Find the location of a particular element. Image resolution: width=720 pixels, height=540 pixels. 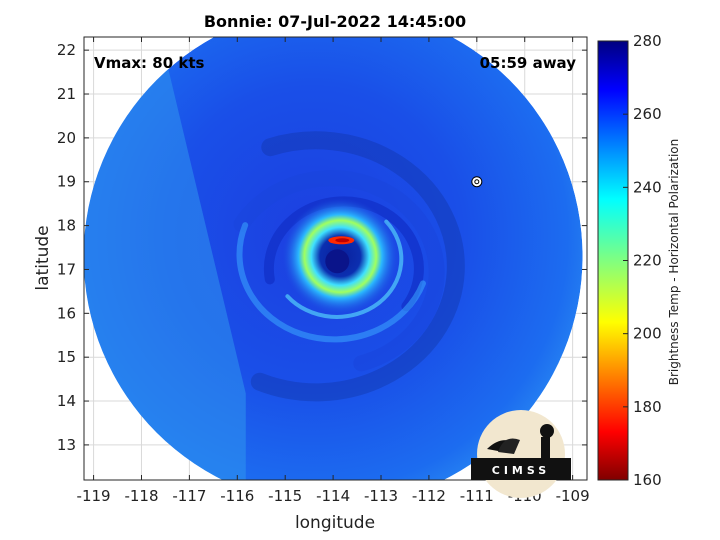

x-tick-label: -115 is located at coordinates (285, 496).